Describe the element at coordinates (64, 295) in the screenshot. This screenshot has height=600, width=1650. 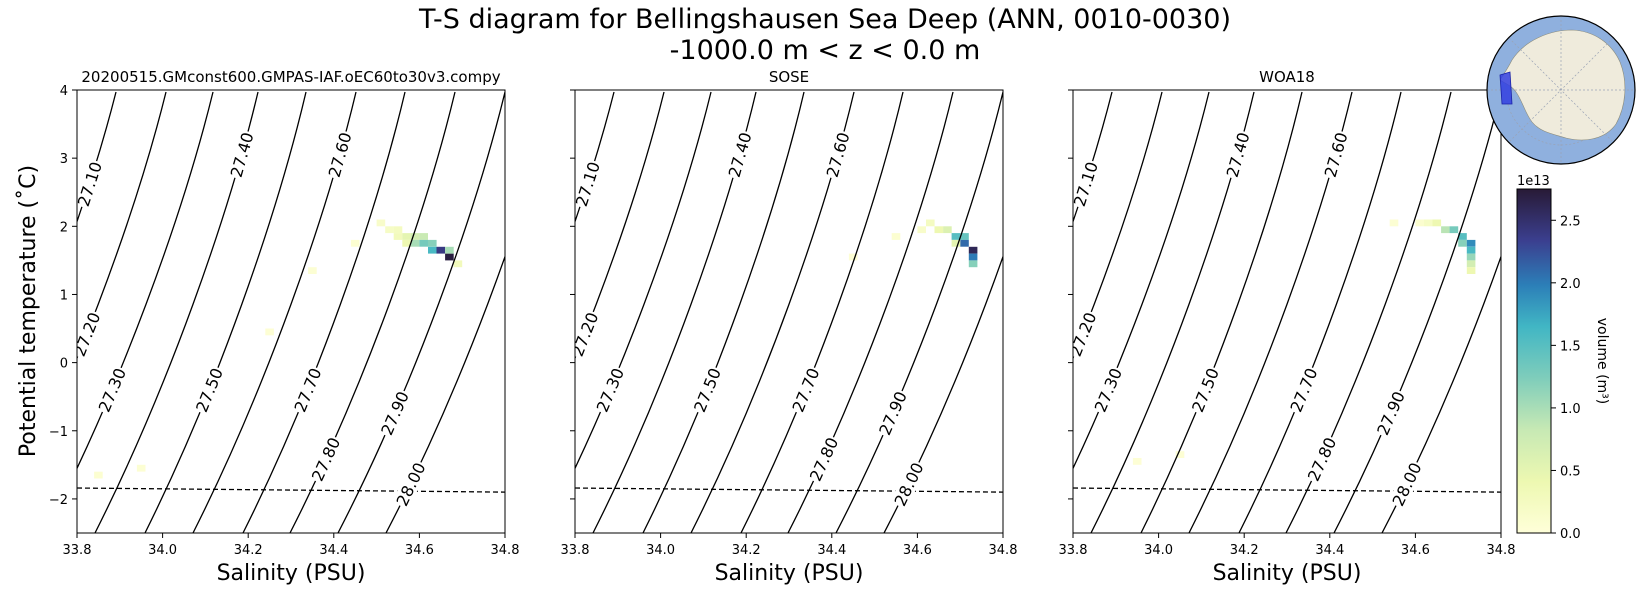
I see `y-tick-label: 1` at that location.